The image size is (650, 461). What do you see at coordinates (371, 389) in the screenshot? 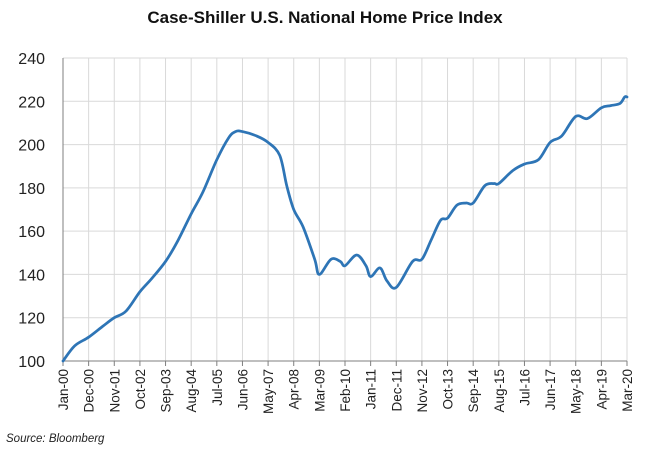
I see `x-tick-label: Jan-11` at bounding box center [371, 389].